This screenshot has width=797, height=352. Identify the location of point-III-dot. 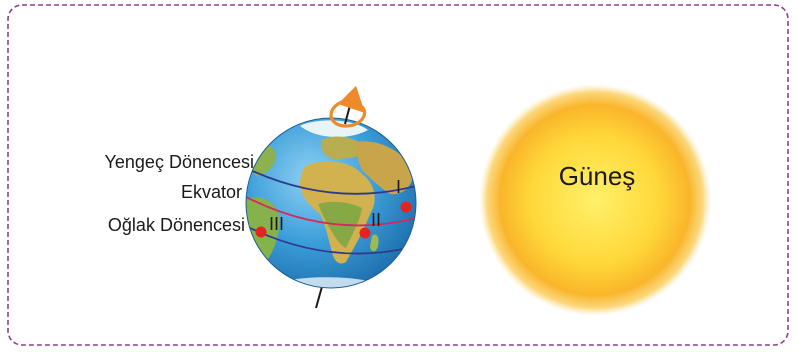
(261, 232).